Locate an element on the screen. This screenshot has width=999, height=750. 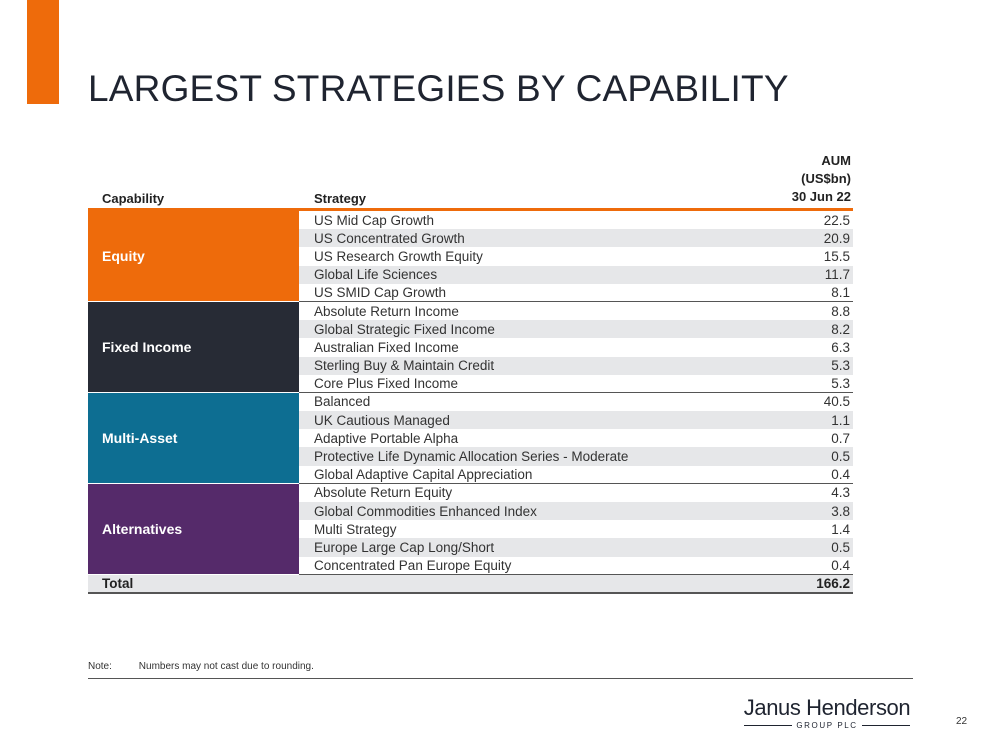
strategy-name: Global Strategic Fixed Income is located at coordinates (404, 329).